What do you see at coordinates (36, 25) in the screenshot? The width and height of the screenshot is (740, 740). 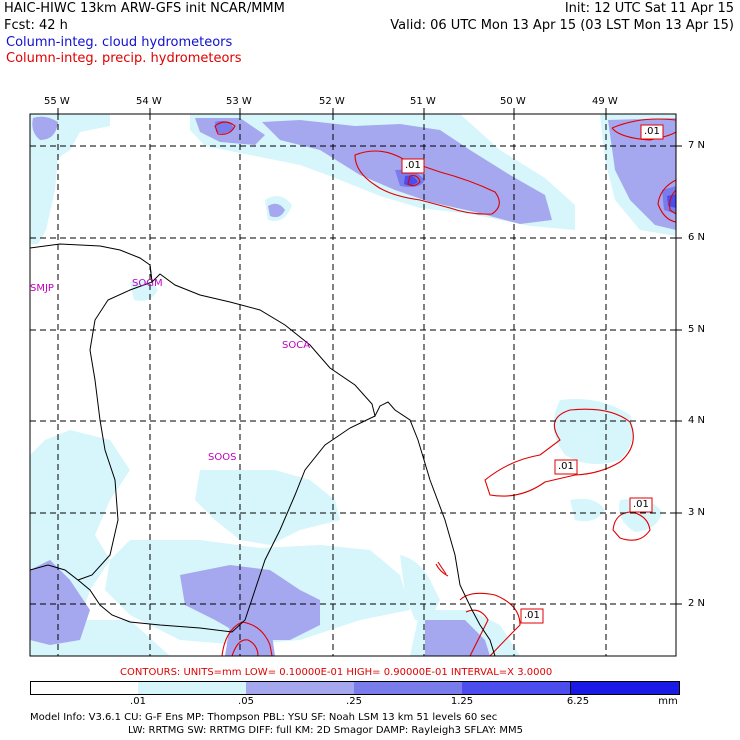 I see `forecast-hour: Fcst: 42 h` at bounding box center [36, 25].